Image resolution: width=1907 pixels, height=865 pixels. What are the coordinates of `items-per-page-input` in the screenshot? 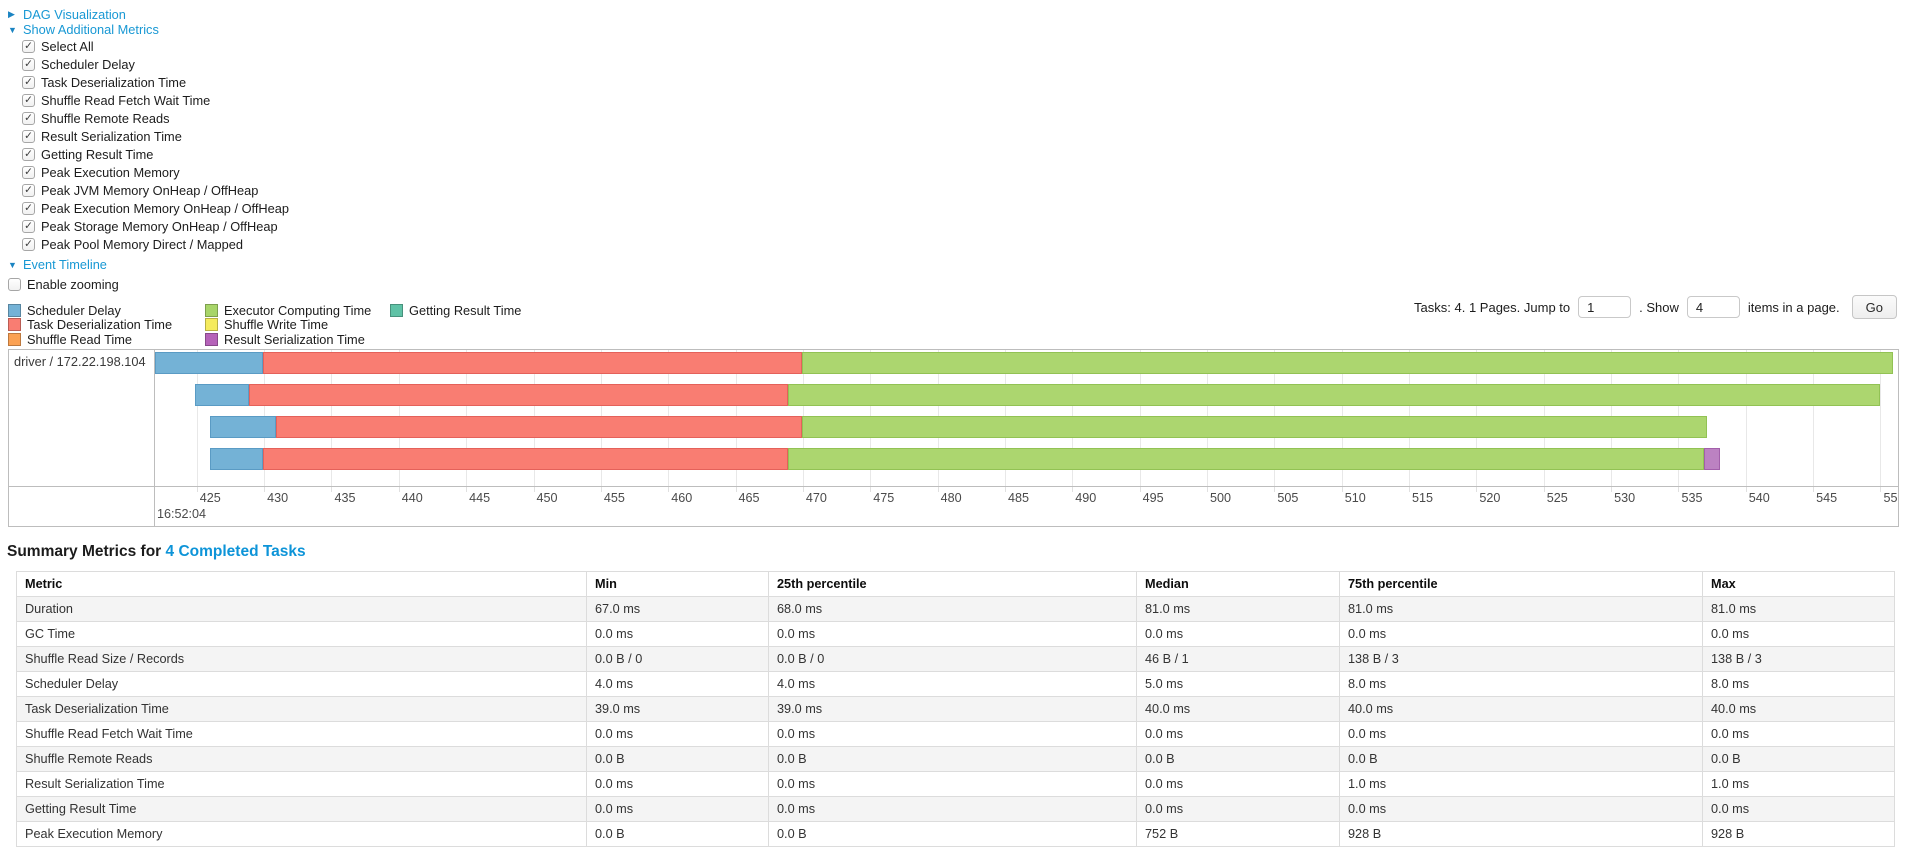 It's located at (1713, 307).